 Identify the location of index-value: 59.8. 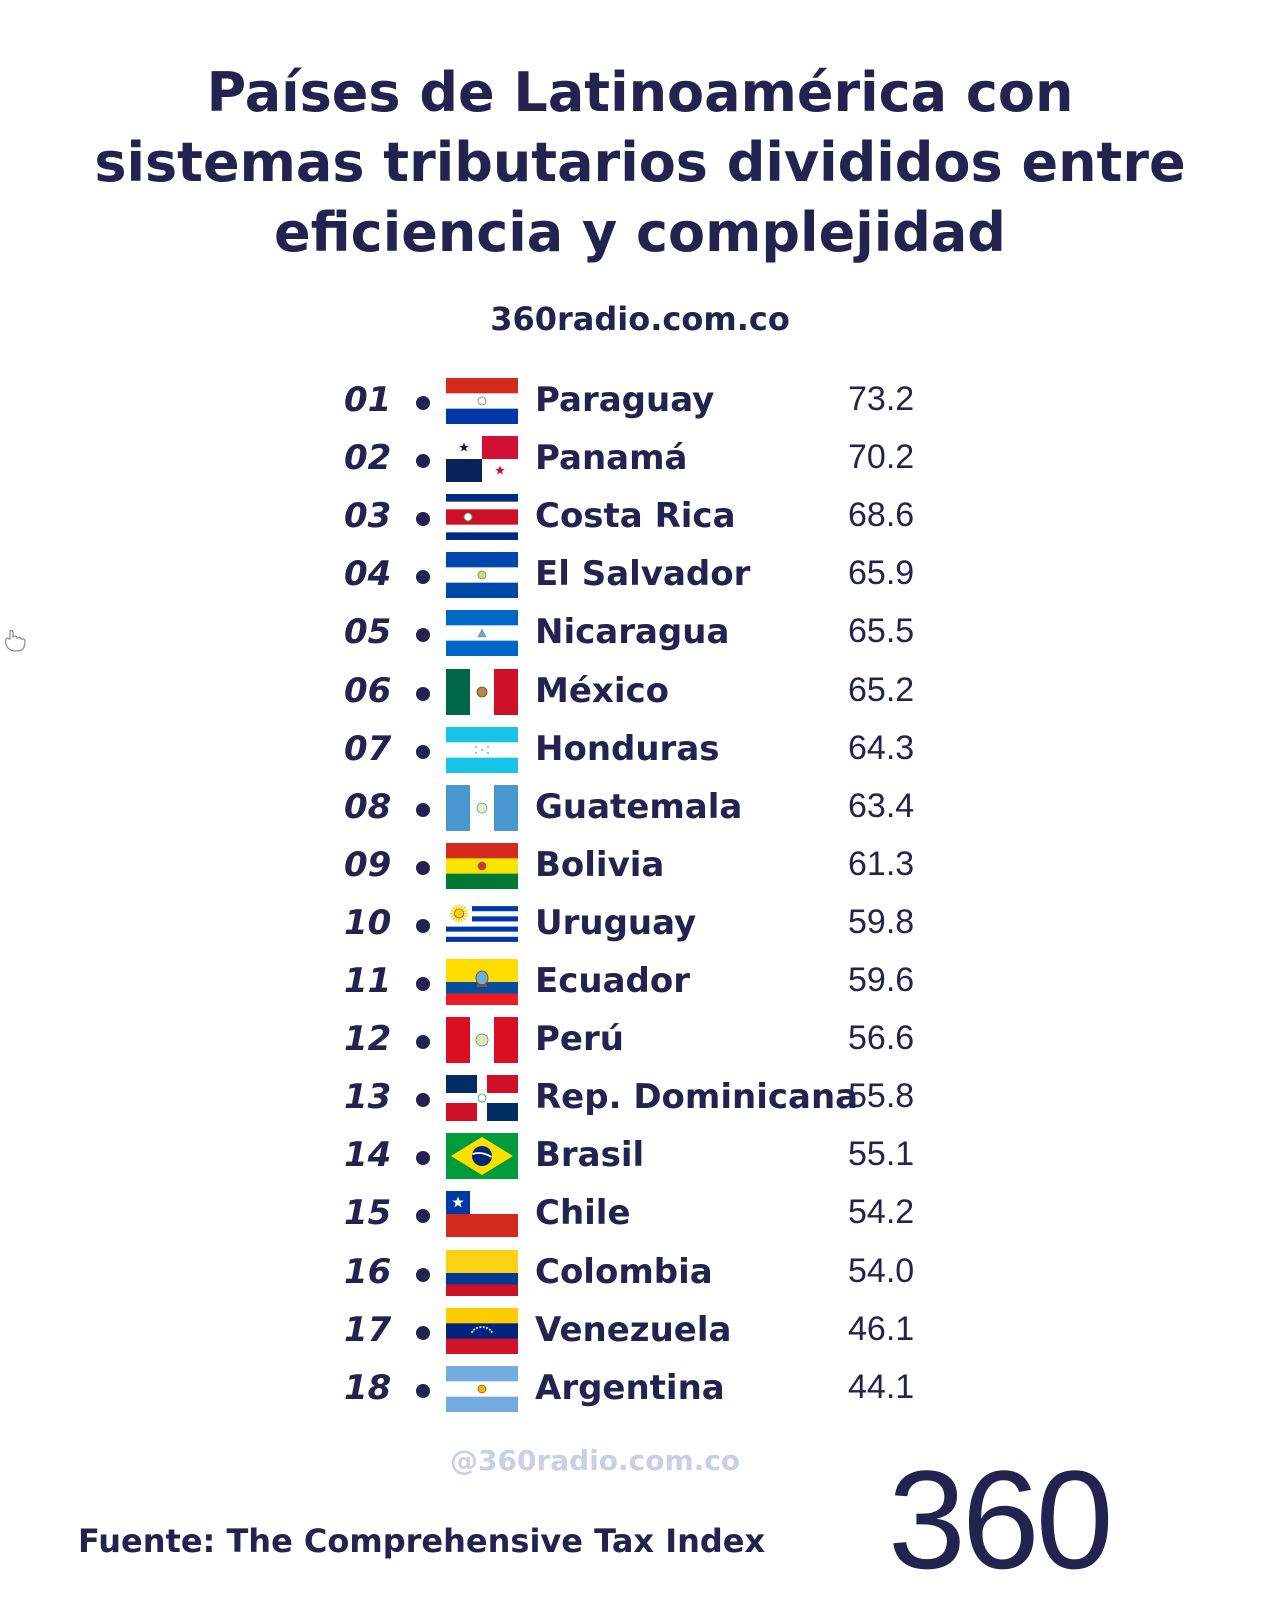
(881, 921).